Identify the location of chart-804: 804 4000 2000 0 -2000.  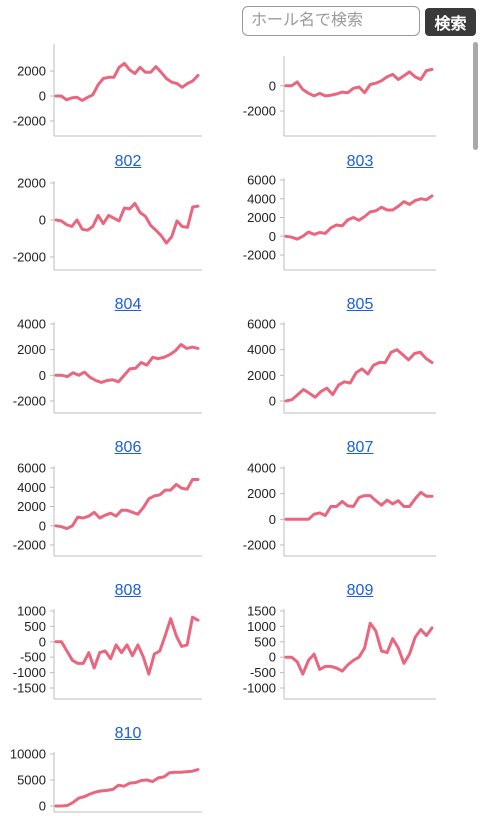
(120, 356).